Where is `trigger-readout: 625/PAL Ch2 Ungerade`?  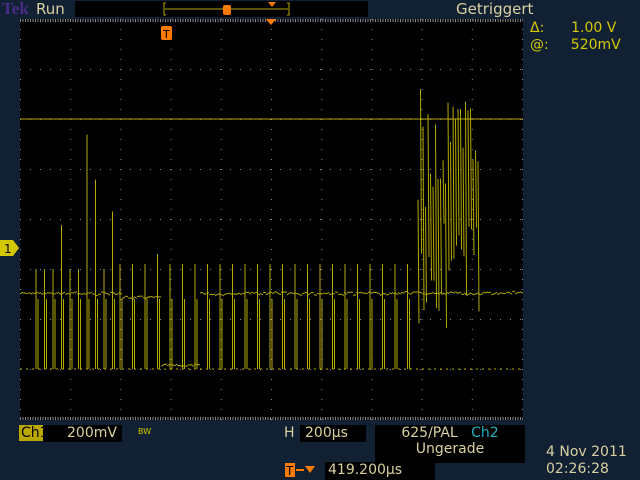 trigger-readout: 625/PAL Ch2 Ungerade is located at coordinates (450, 444).